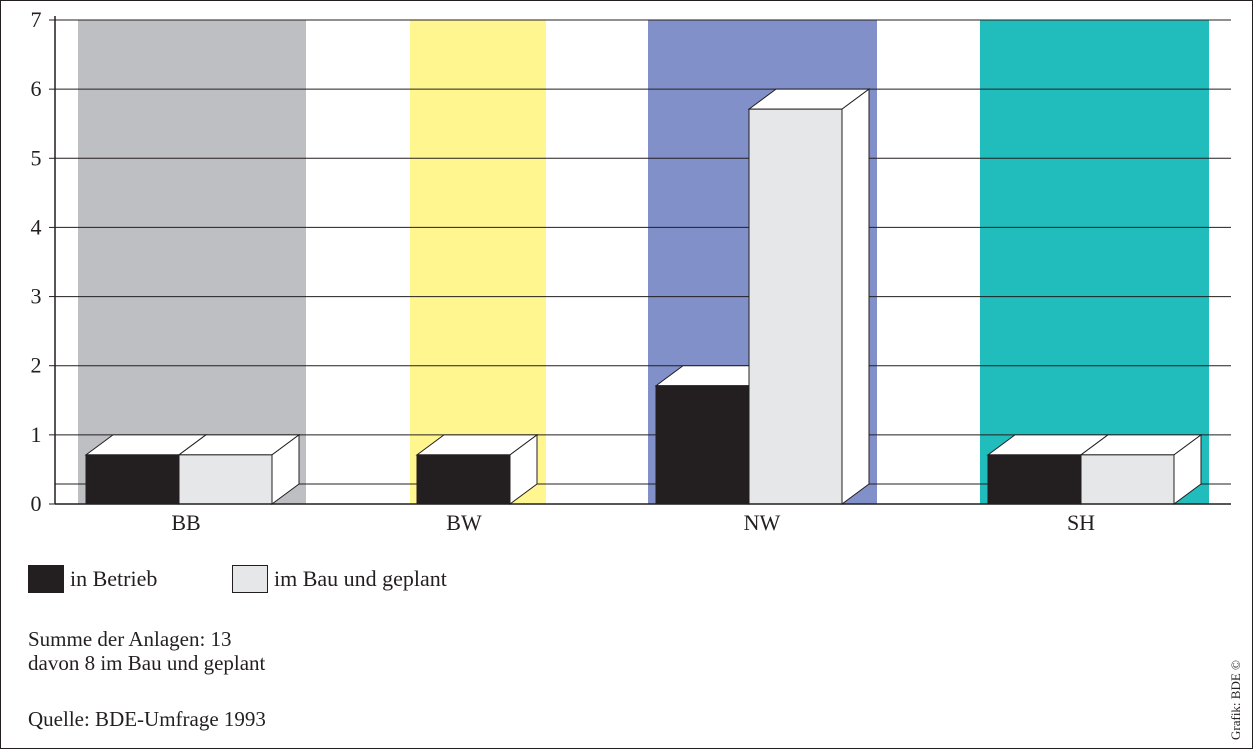  Describe the element at coordinates (1127, 479) in the screenshot. I see `bar-im-bau-sh` at that location.